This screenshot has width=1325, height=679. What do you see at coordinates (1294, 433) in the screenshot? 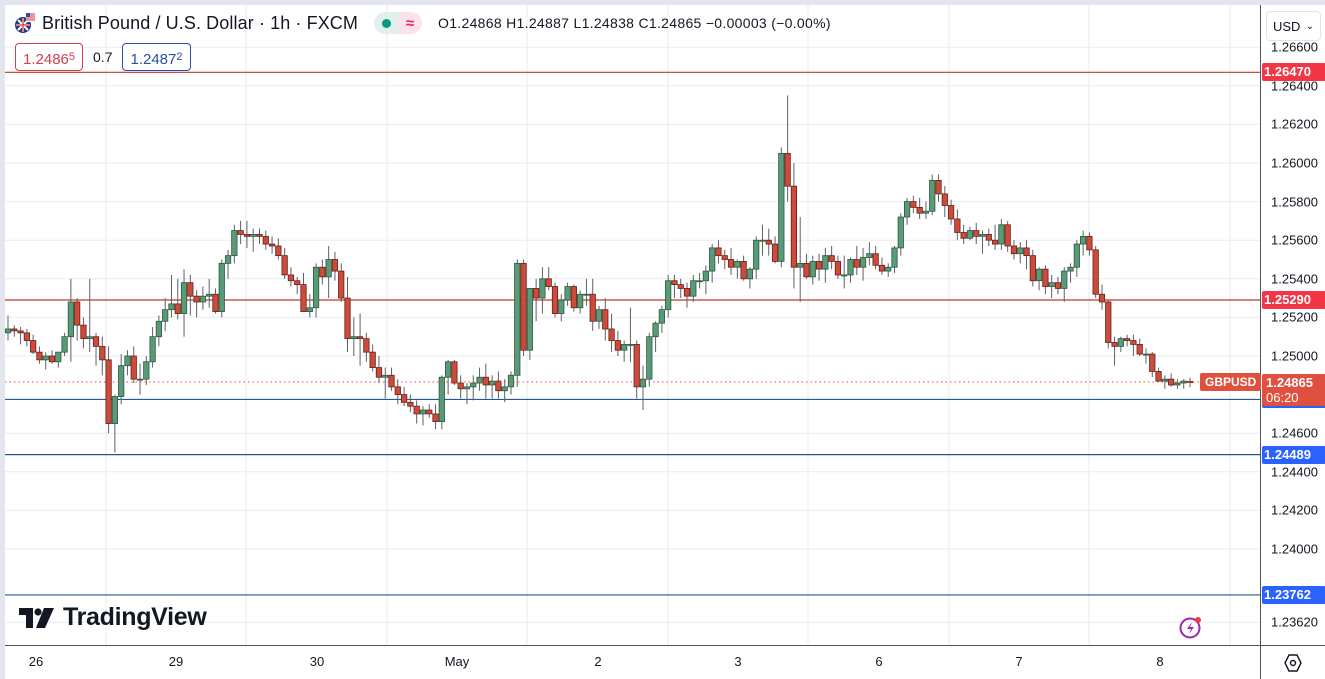
I see `price-tick-label: 1.24600` at bounding box center [1294, 433].